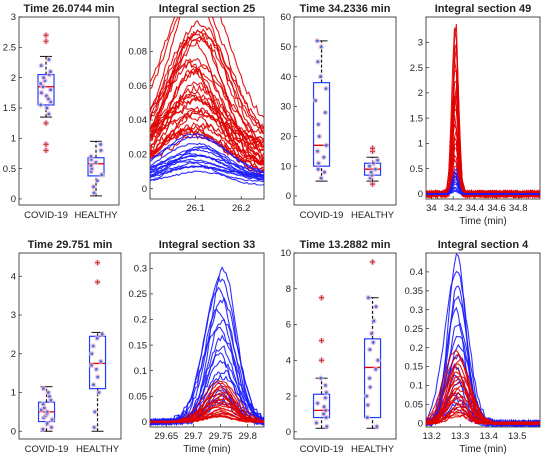 This screenshot has width=550, height=467. Describe the element at coordinates (518, 208) in the screenshot. I see `x-tick-label: 34.8` at that location.